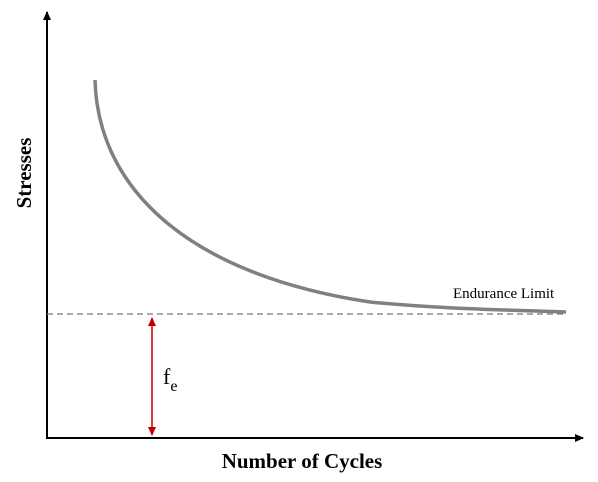 The image size is (598, 482). I want to click on symbol-subscript: e, so click(173, 386).